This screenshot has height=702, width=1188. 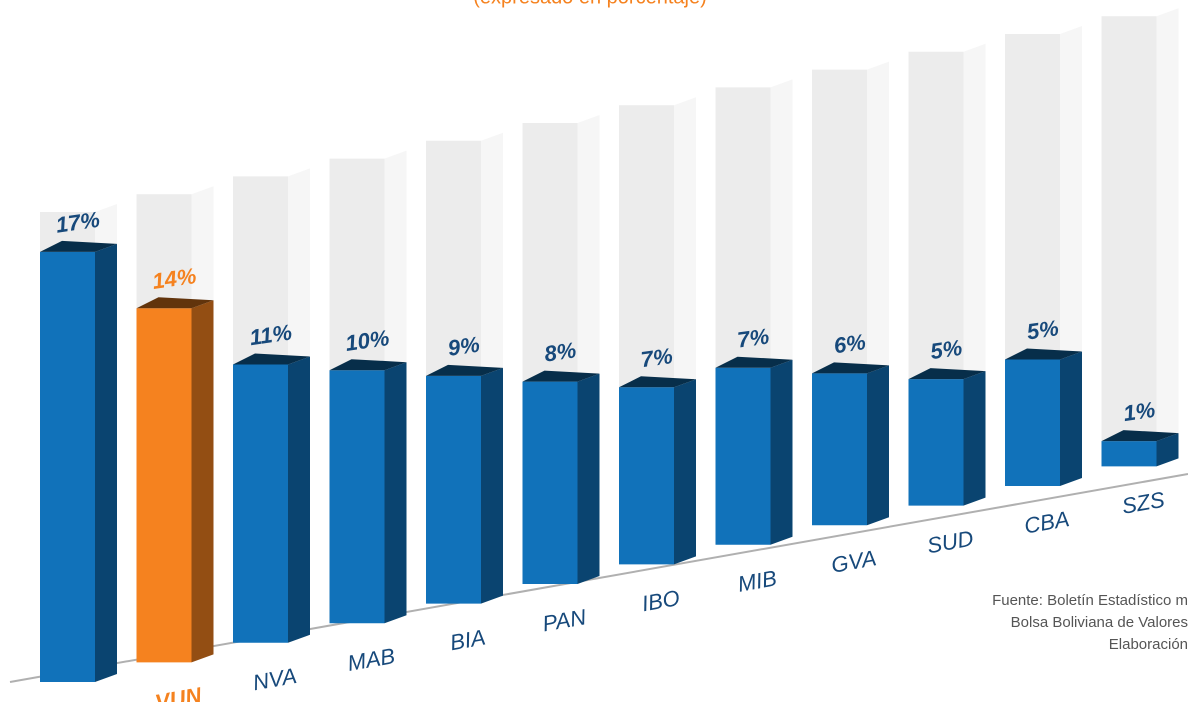 What do you see at coordinates (950, 542) in the screenshot?
I see `x-tick-label: SUD` at bounding box center [950, 542].